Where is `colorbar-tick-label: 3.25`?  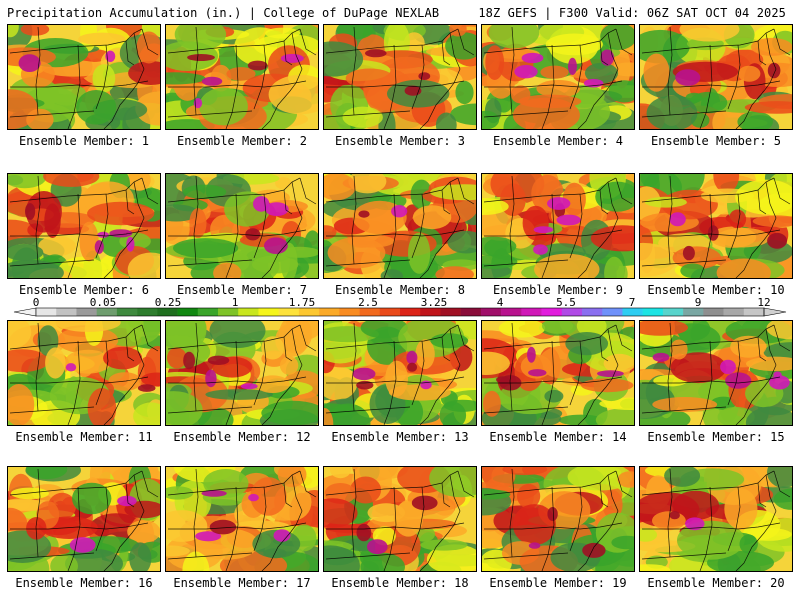 colorbar-tick-label: 3.25 is located at coordinates (434, 302).